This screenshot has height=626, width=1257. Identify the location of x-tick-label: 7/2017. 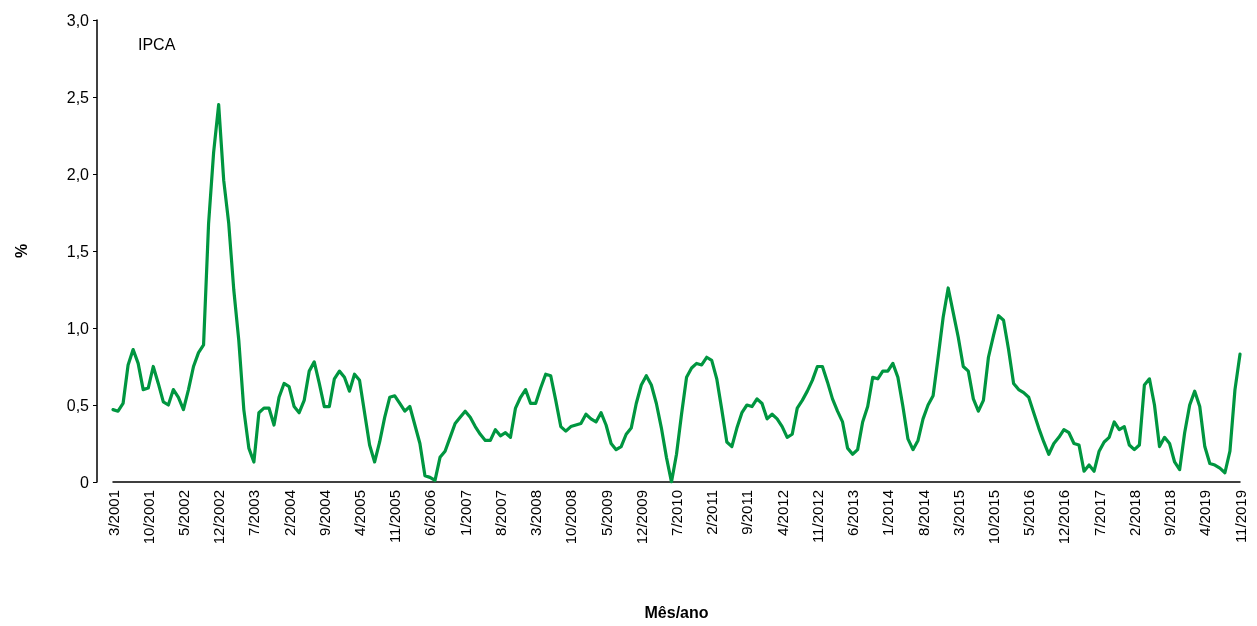
(1099, 513).